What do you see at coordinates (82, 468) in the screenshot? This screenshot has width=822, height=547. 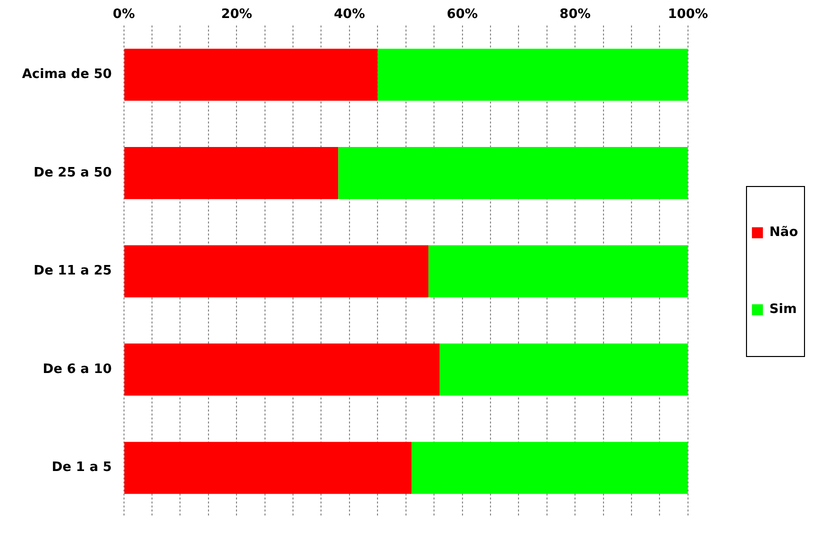 I see `y-tick-label: De 1 a 5` at bounding box center [82, 468].